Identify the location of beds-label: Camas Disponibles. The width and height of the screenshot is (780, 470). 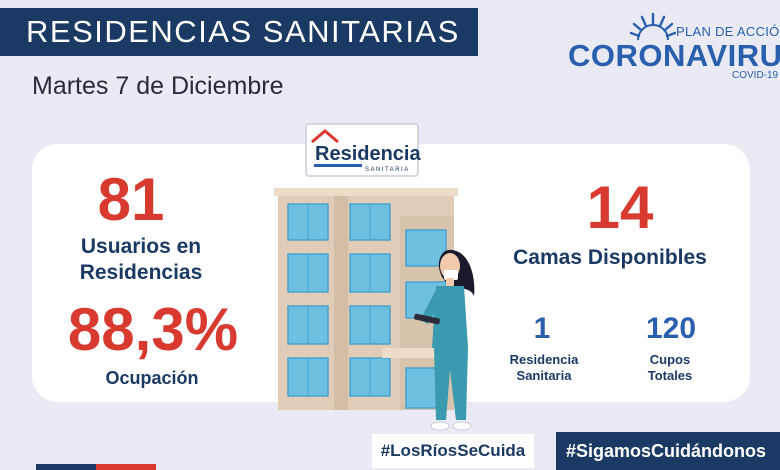
(610, 257).